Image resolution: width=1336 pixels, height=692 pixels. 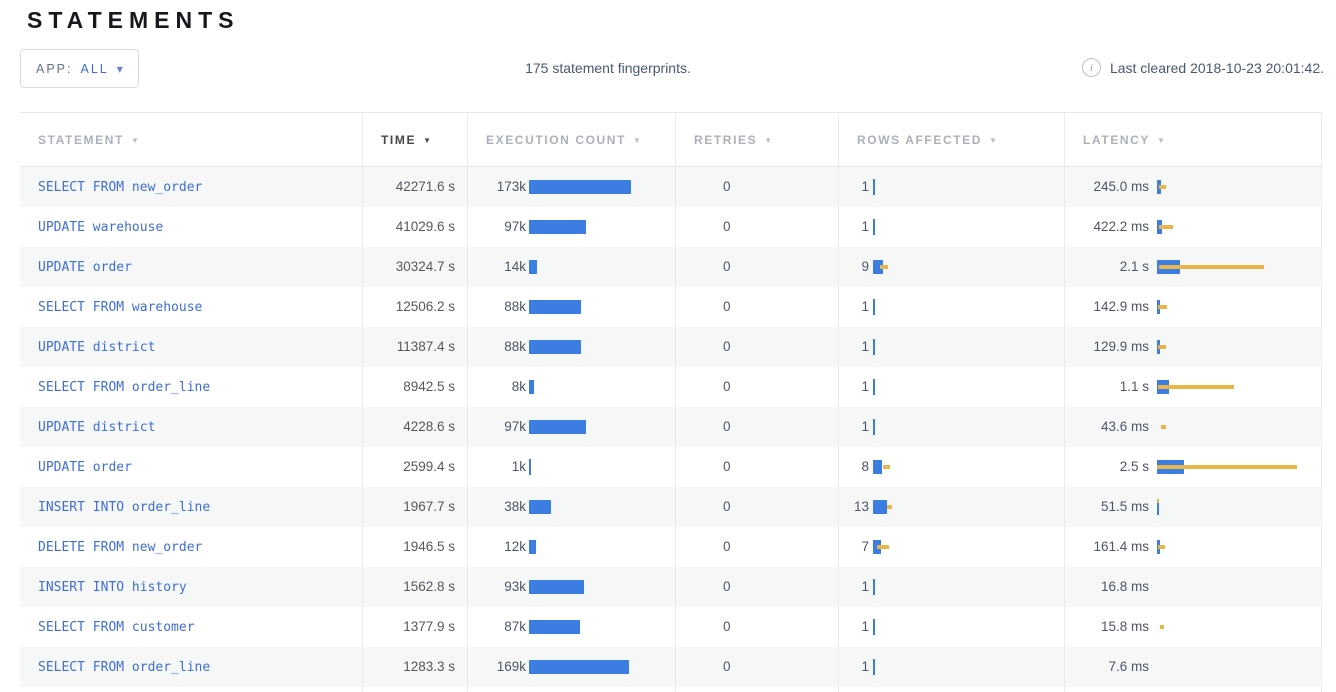 What do you see at coordinates (1091, 67) in the screenshot?
I see `info-icon: i` at bounding box center [1091, 67].